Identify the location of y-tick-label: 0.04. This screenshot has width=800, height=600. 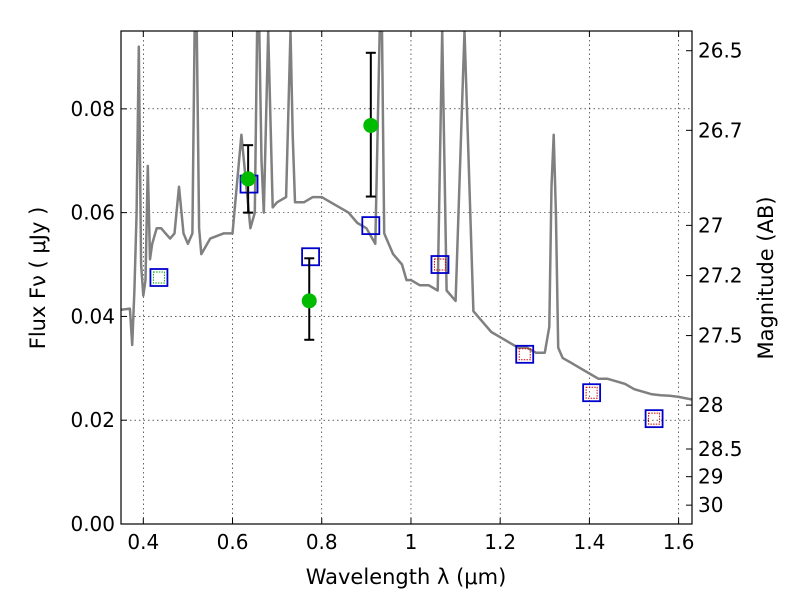
(92, 316).